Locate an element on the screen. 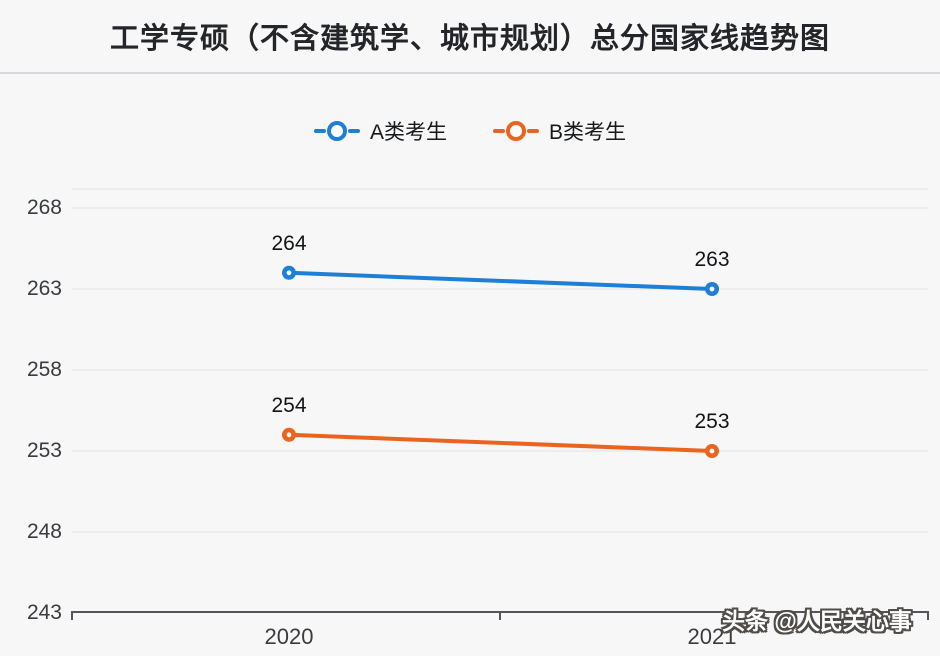 The image size is (940, 656). watermark: 头条 @人民关心事 is located at coordinates (817, 621).